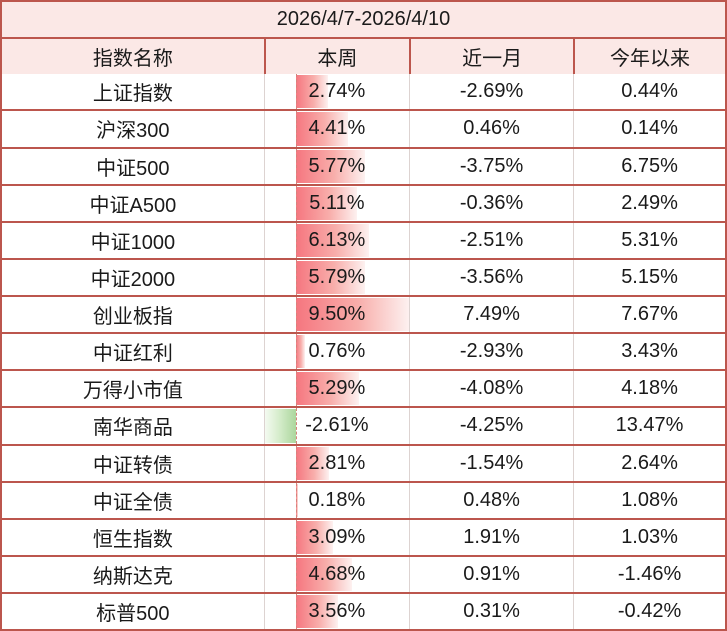  I want to click on ytd-change-value: 6.75%, so click(649, 165).